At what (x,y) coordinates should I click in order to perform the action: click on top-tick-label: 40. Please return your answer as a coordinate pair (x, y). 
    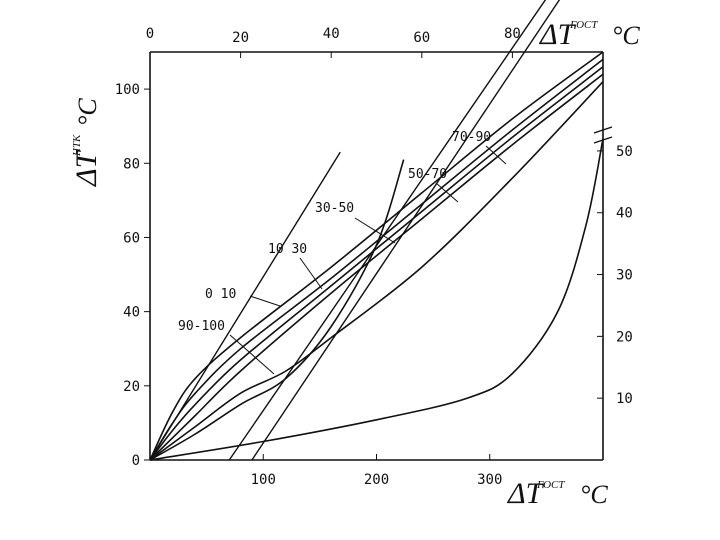
    Looking at the image, I should click on (331, 34).